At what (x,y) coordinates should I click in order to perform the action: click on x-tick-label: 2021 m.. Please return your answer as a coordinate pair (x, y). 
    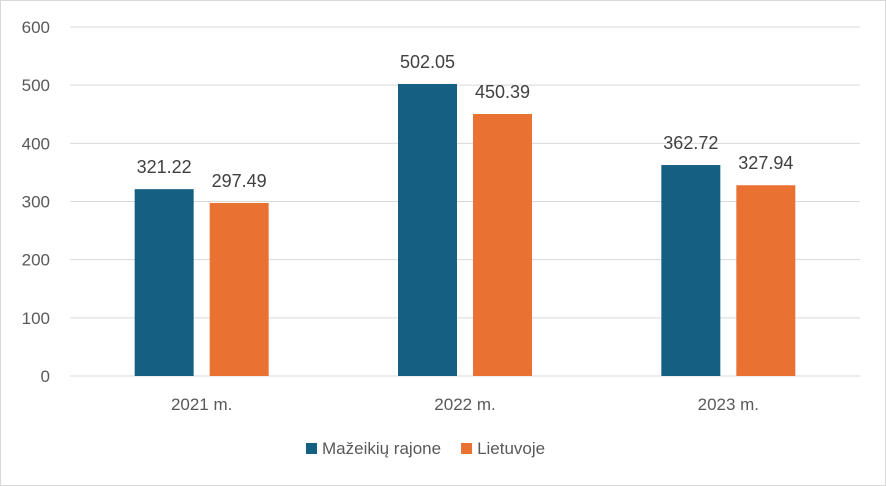
    Looking at the image, I should click on (201, 404).